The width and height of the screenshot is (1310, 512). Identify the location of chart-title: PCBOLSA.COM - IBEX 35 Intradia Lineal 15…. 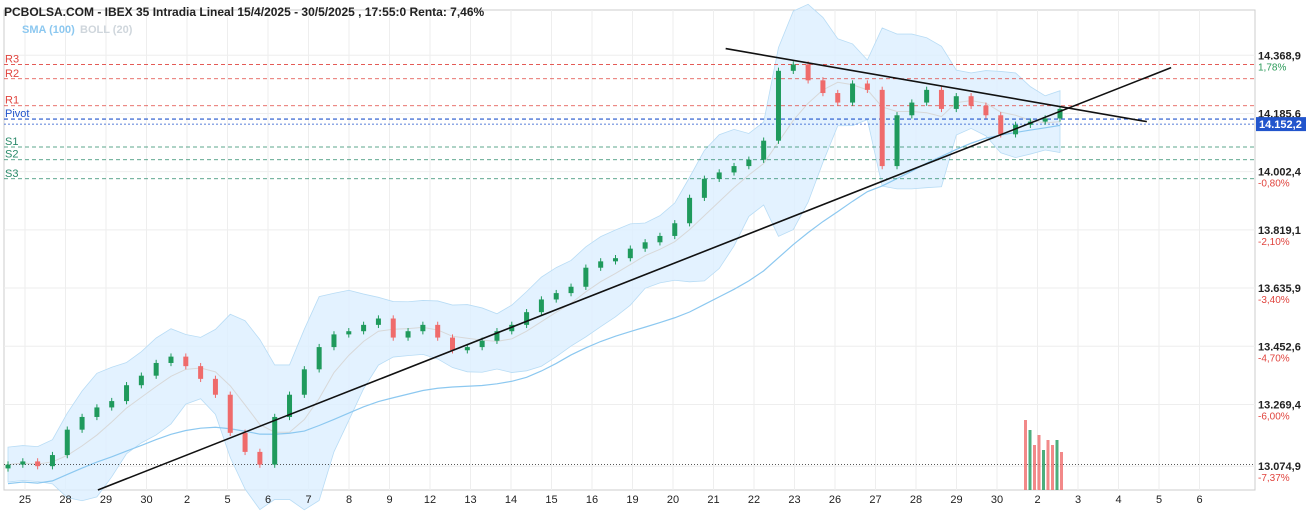
(244, 12).